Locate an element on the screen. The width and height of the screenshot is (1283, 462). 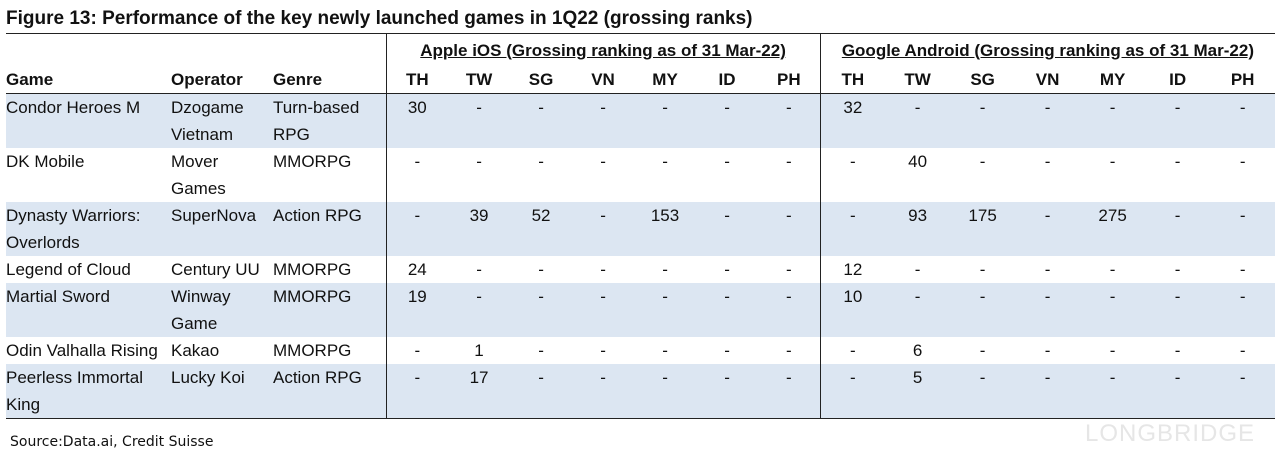
column-header: TW is located at coordinates (479, 79).